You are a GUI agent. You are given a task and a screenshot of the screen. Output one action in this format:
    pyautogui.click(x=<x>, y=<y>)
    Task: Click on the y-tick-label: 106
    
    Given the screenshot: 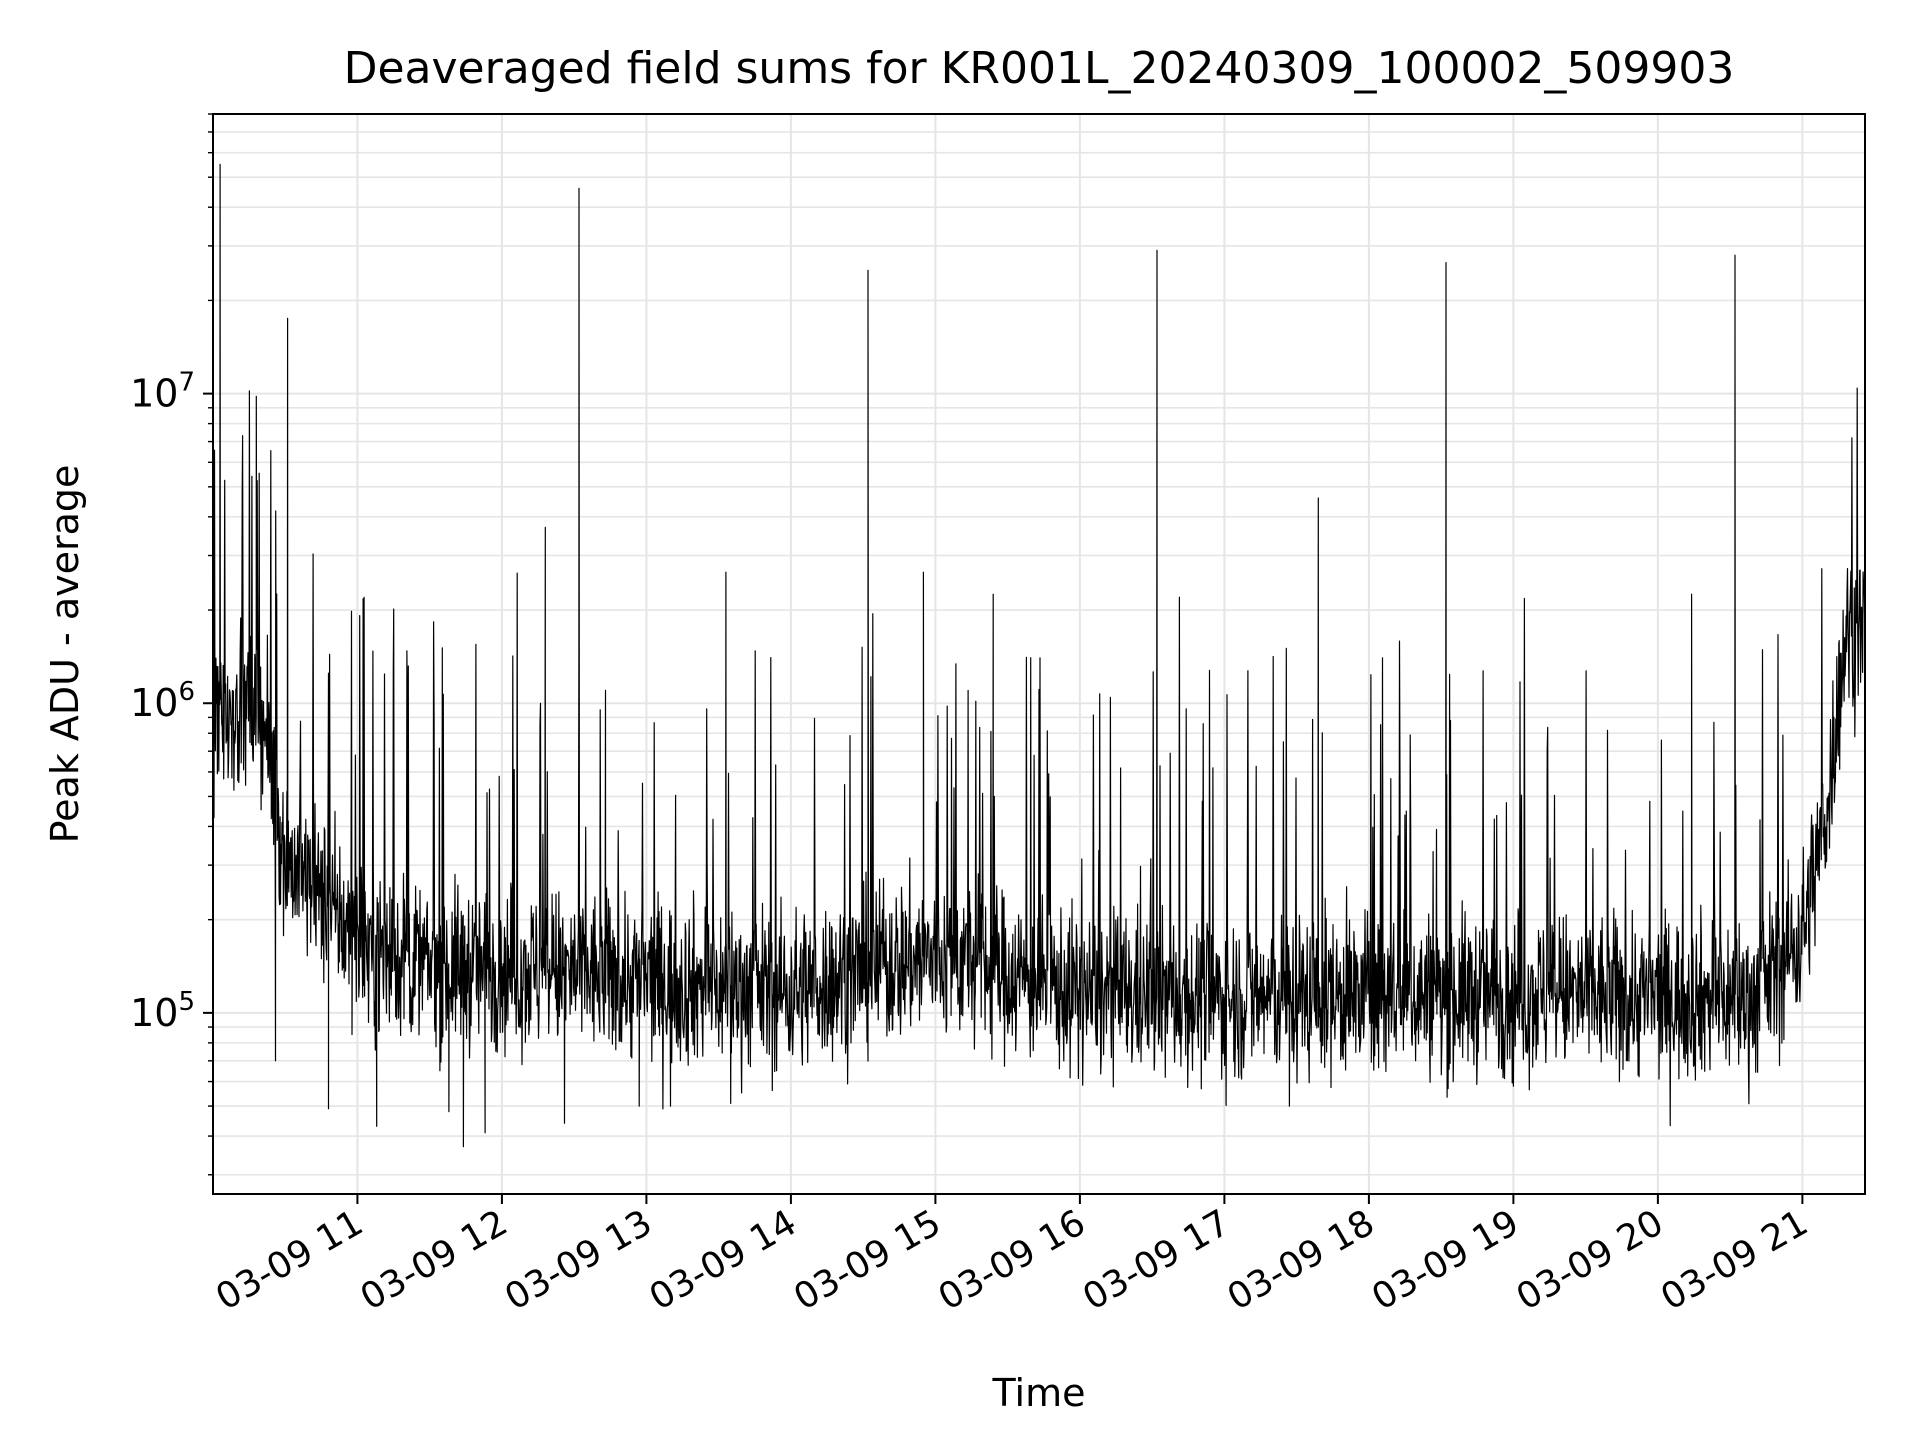 What is the action you would take?
    pyautogui.click(x=162, y=701)
    